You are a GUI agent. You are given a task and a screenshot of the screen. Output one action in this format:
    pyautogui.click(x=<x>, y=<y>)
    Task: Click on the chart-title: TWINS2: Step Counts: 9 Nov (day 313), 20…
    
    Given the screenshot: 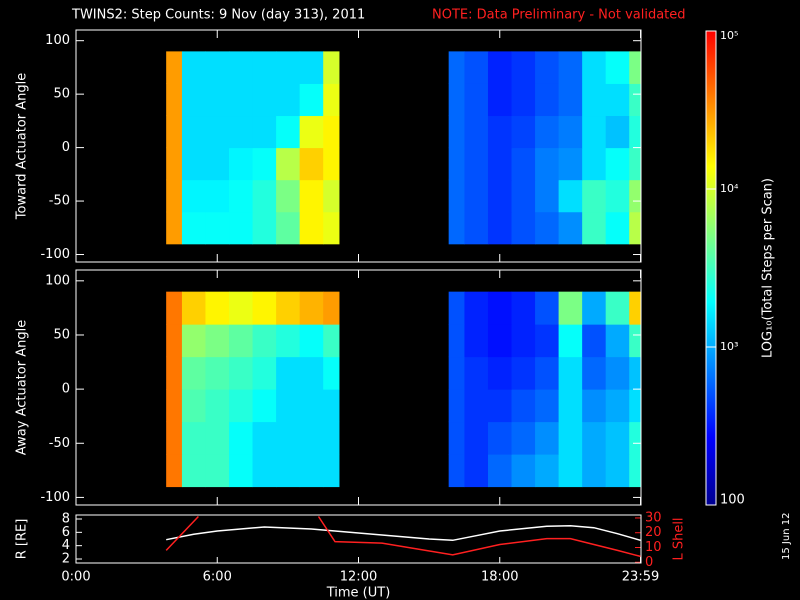 What is the action you would take?
    pyautogui.click(x=218, y=15)
    